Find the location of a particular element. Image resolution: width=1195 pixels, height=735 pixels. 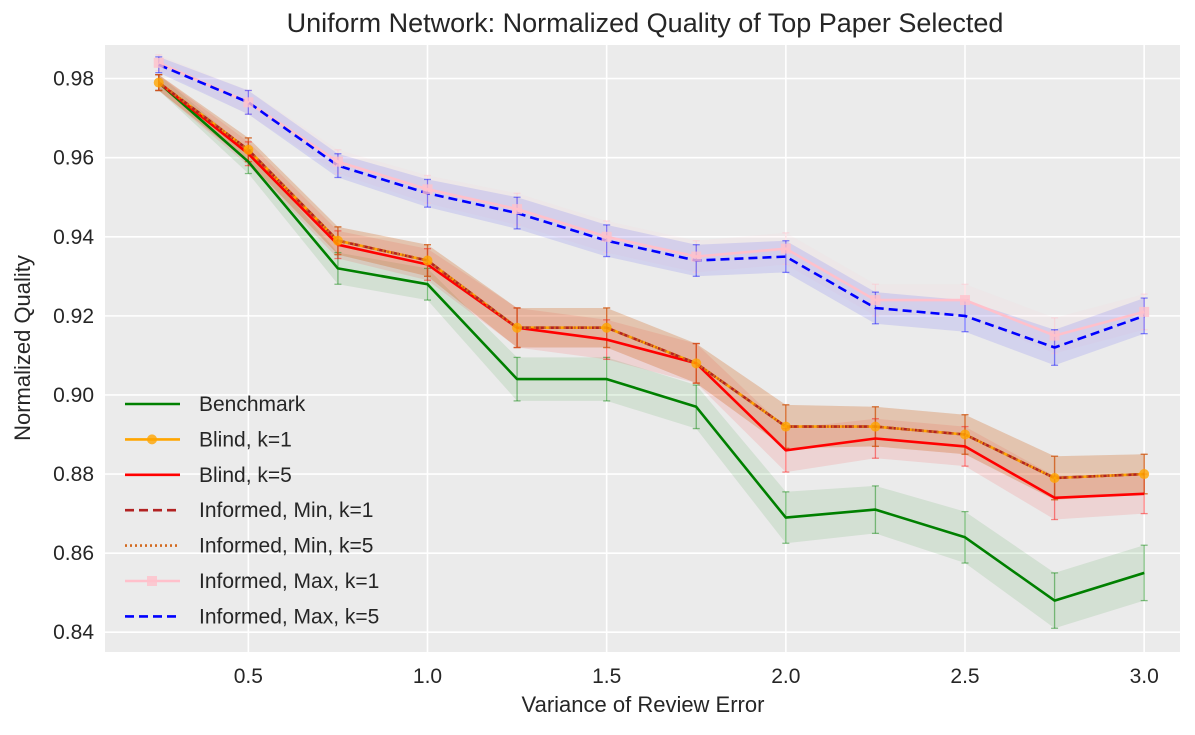

y-tick-label: 0.94 is located at coordinates (73, 237).